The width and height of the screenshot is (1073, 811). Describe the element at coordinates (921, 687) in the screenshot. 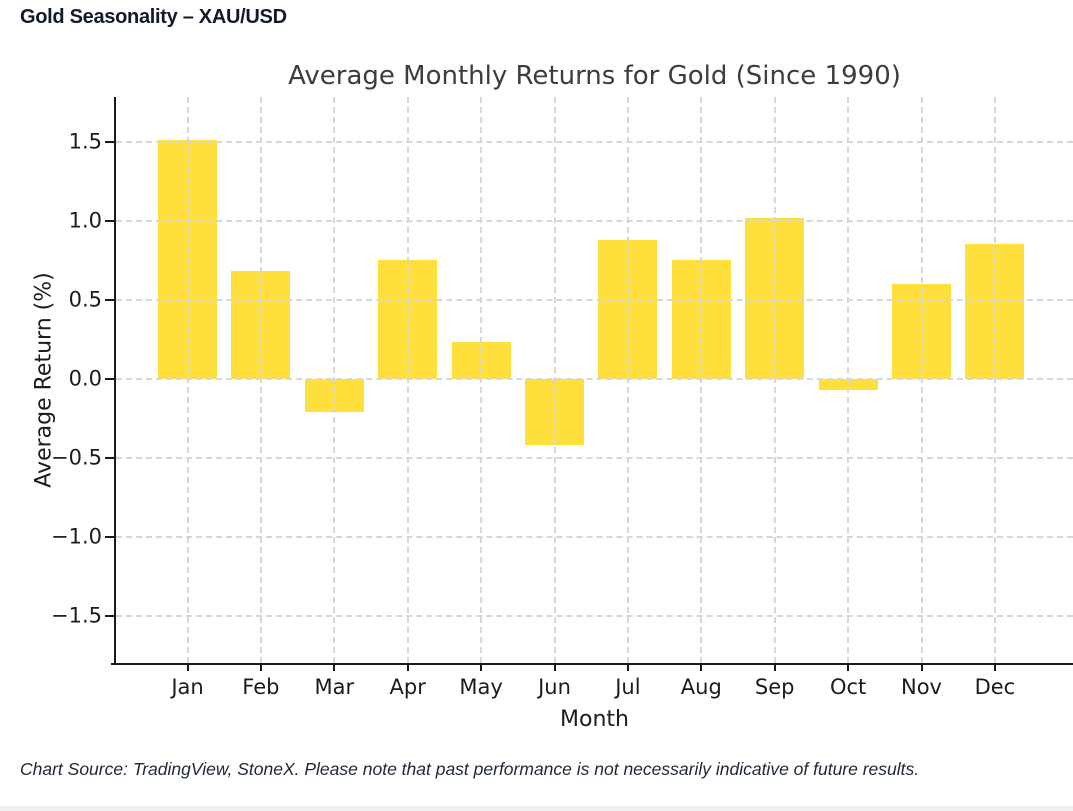

I see `x-tick-label-nov: Nov` at that location.